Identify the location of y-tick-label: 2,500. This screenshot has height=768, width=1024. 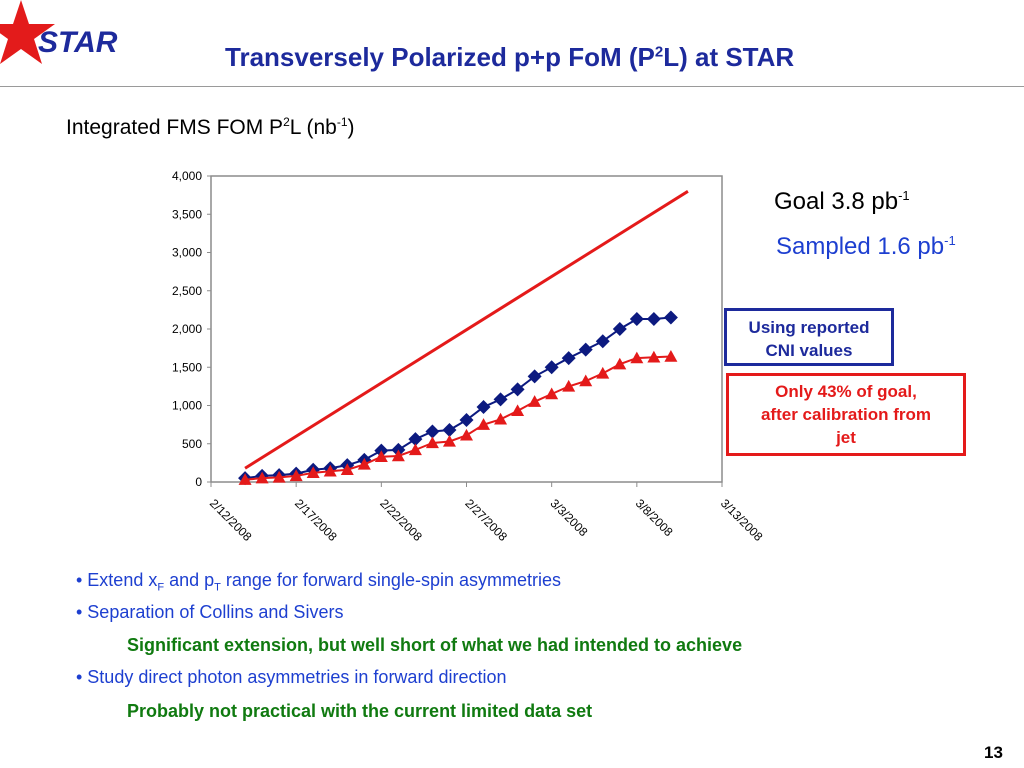
(187, 291).